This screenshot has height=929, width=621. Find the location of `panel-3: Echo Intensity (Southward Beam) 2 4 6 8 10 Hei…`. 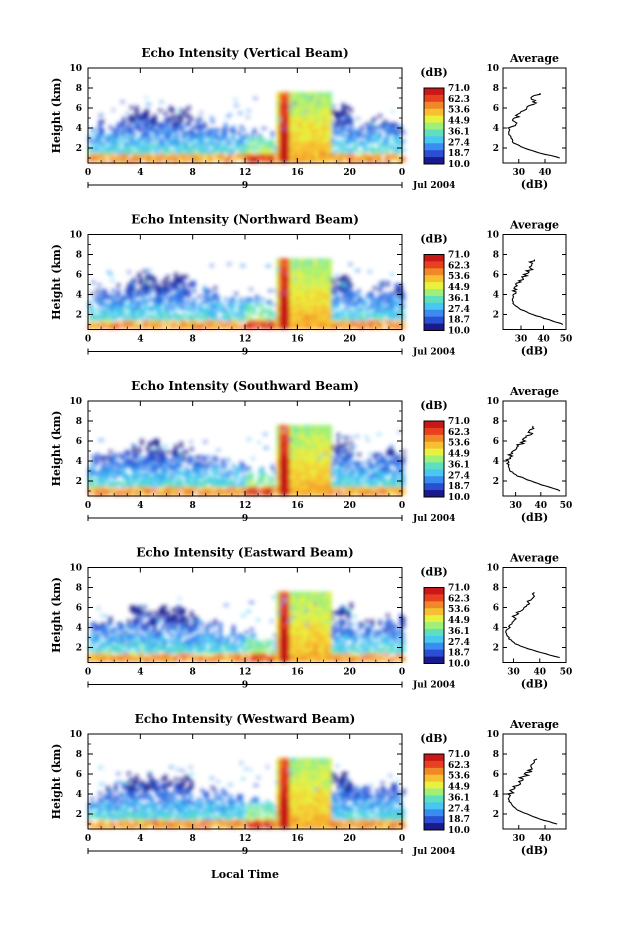

panel-3: Echo Intensity (Southward Beam) 2 4 6 8 10 Hei… is located at coordinates (311, 451).